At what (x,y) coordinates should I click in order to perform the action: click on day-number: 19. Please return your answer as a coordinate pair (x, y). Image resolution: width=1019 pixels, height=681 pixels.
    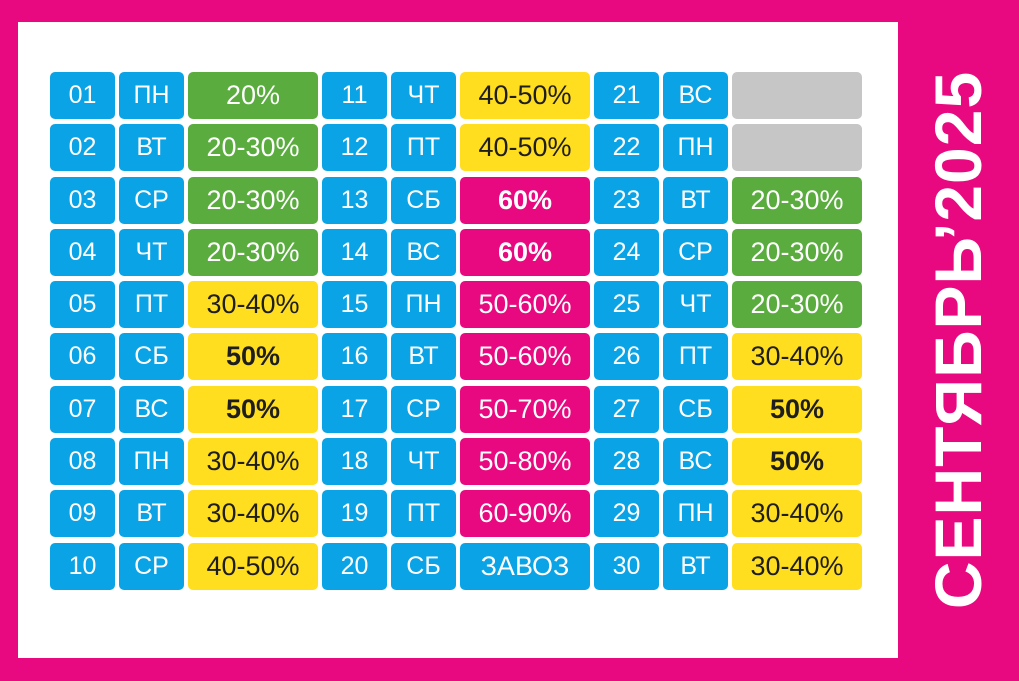
    Looking at the image, I should click on (354, 514).